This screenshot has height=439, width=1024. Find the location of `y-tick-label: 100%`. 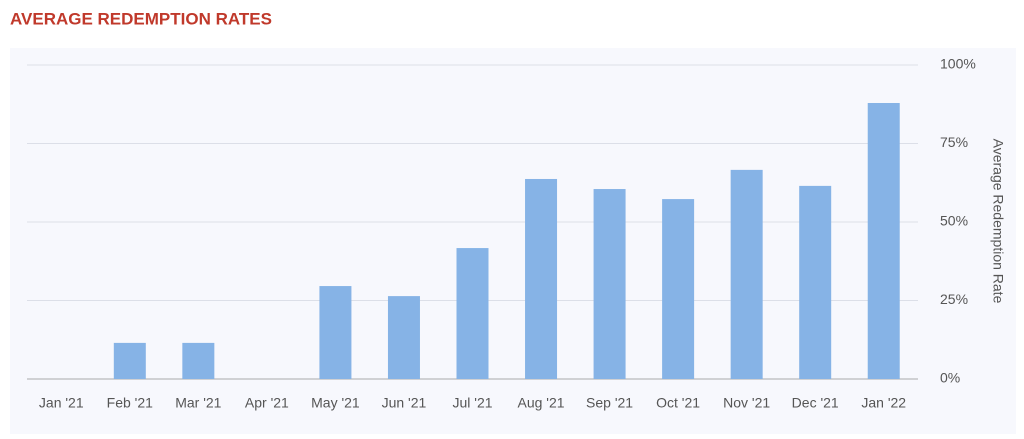

y-tick-label: 100% is located at coordinates (958, 64).